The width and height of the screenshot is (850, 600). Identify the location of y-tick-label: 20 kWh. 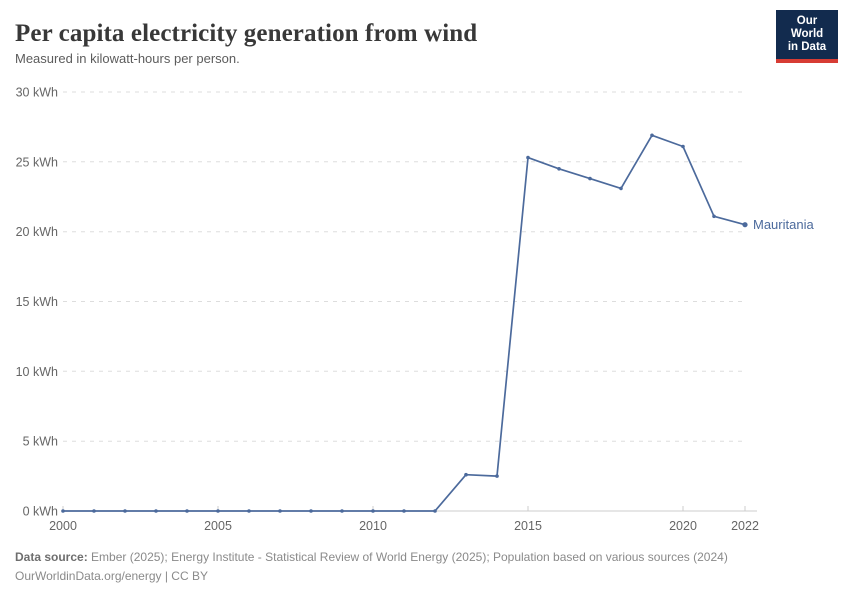
(37, 232).